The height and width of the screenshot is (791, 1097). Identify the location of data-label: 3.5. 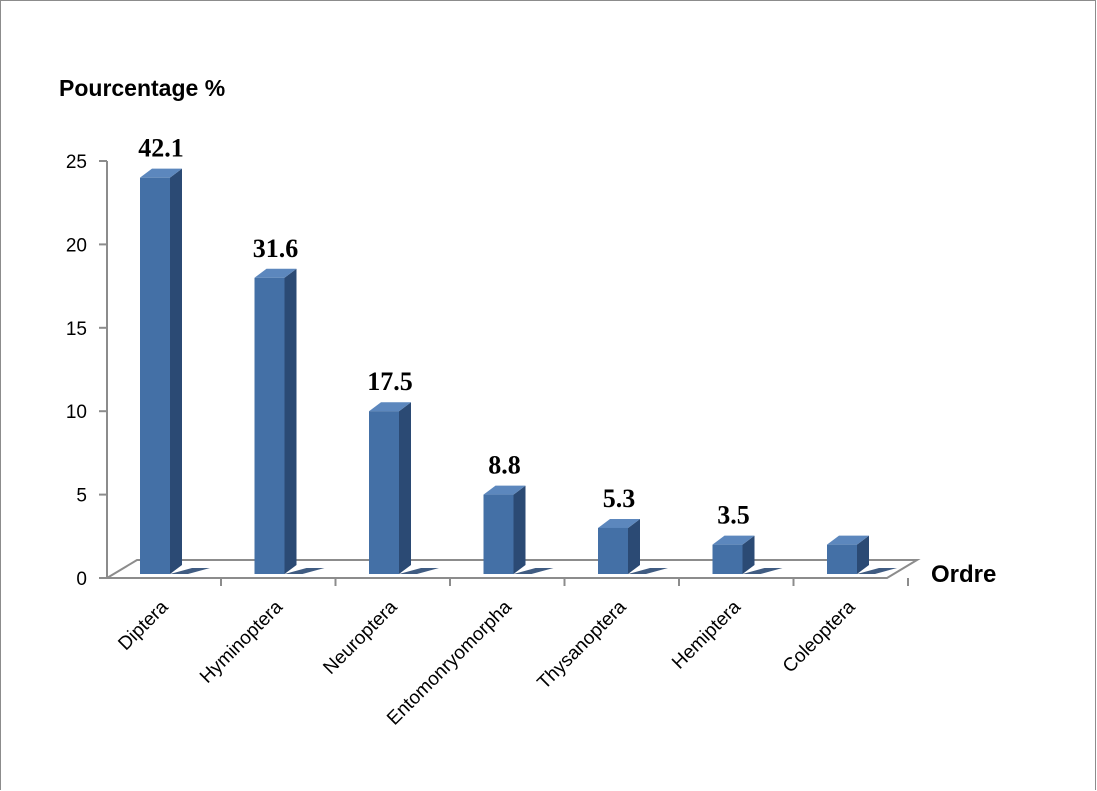
(733, 515).